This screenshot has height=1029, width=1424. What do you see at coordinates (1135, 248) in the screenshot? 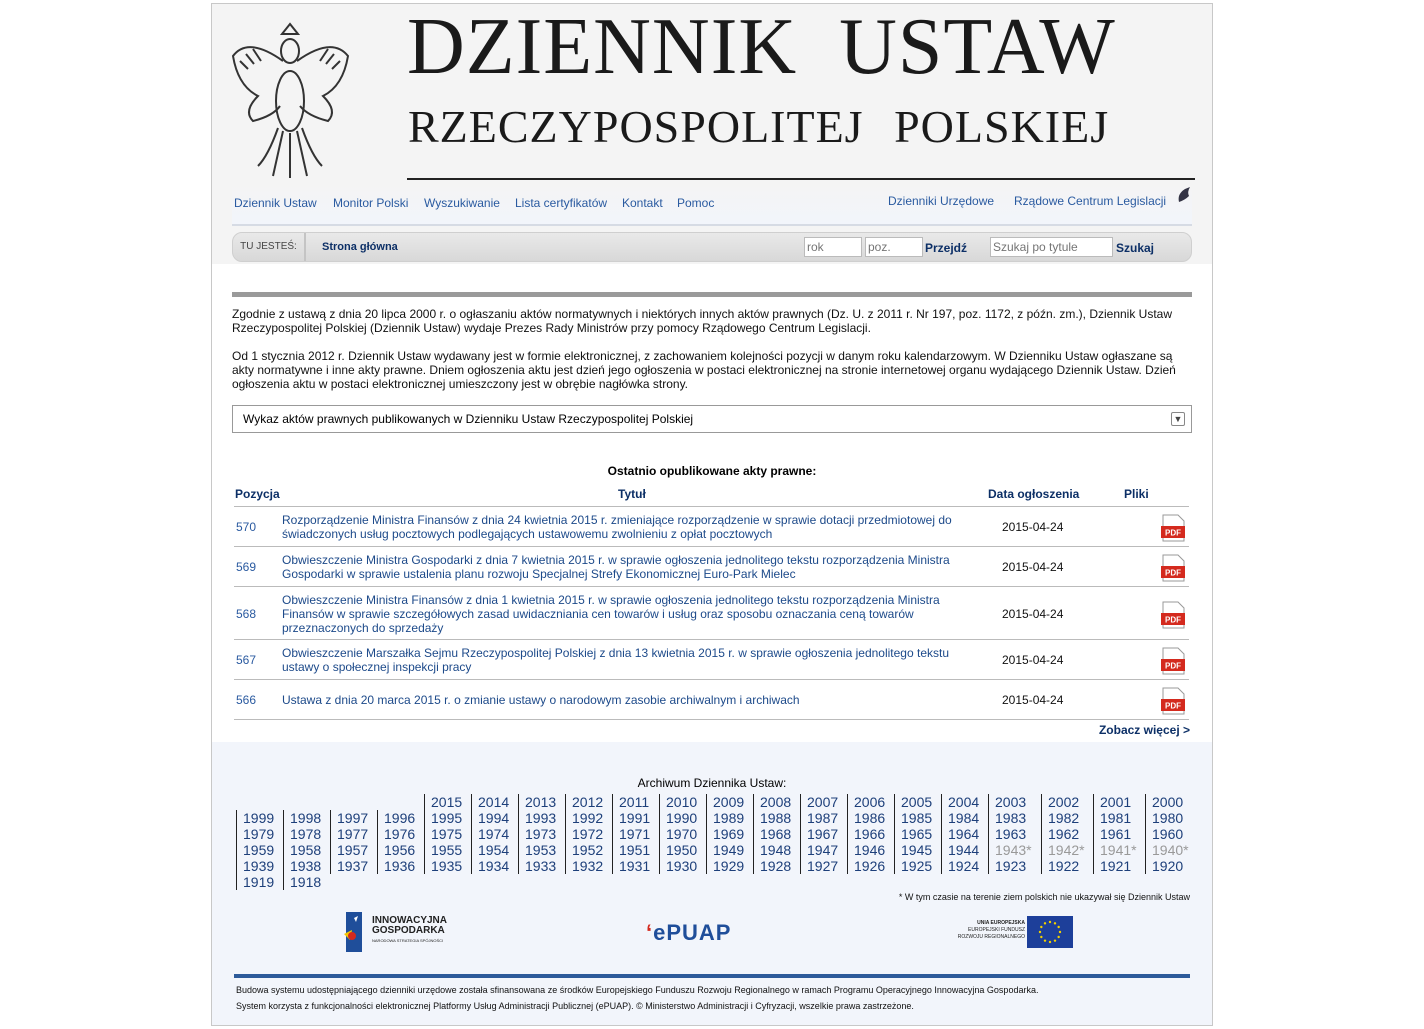
I see `search-button: Szukaj` at bounding box center [1135, 248].